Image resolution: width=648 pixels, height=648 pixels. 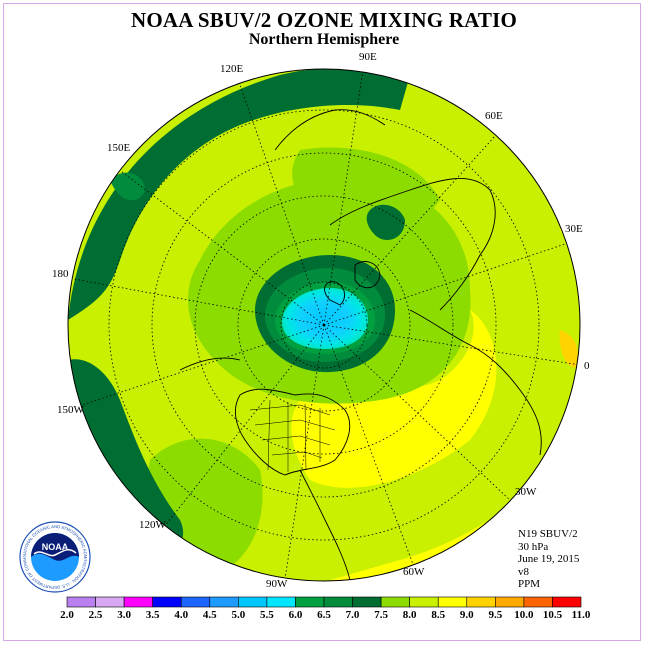 What do you see at coordinates (124, 615) in the screenshot?
I see `colorbar-tick-label: 3.0` at bounding box center [124, 615].